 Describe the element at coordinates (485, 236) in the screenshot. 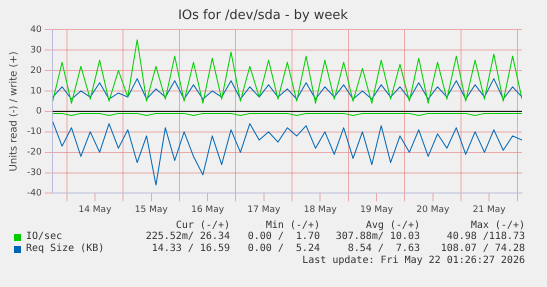

I see `text: 40.98 /118.73` at that location.